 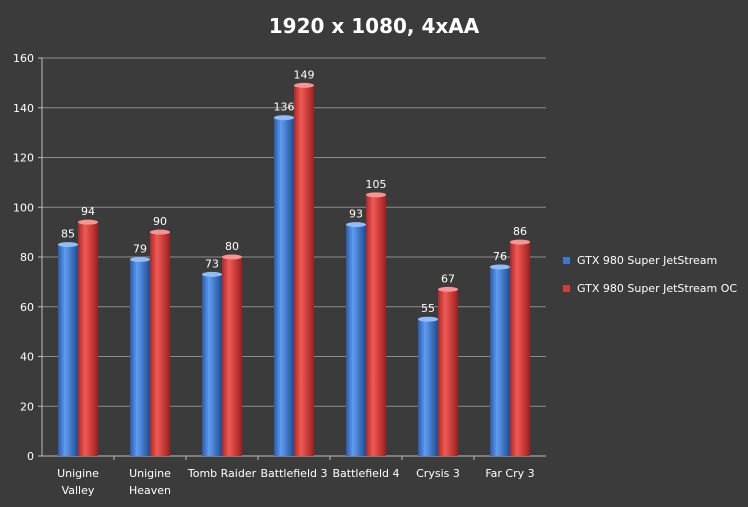 What do you see at coordinates (27, 257) in the screenshot?
I see `y-tick-label: 80` at bounding box center [27, 257].